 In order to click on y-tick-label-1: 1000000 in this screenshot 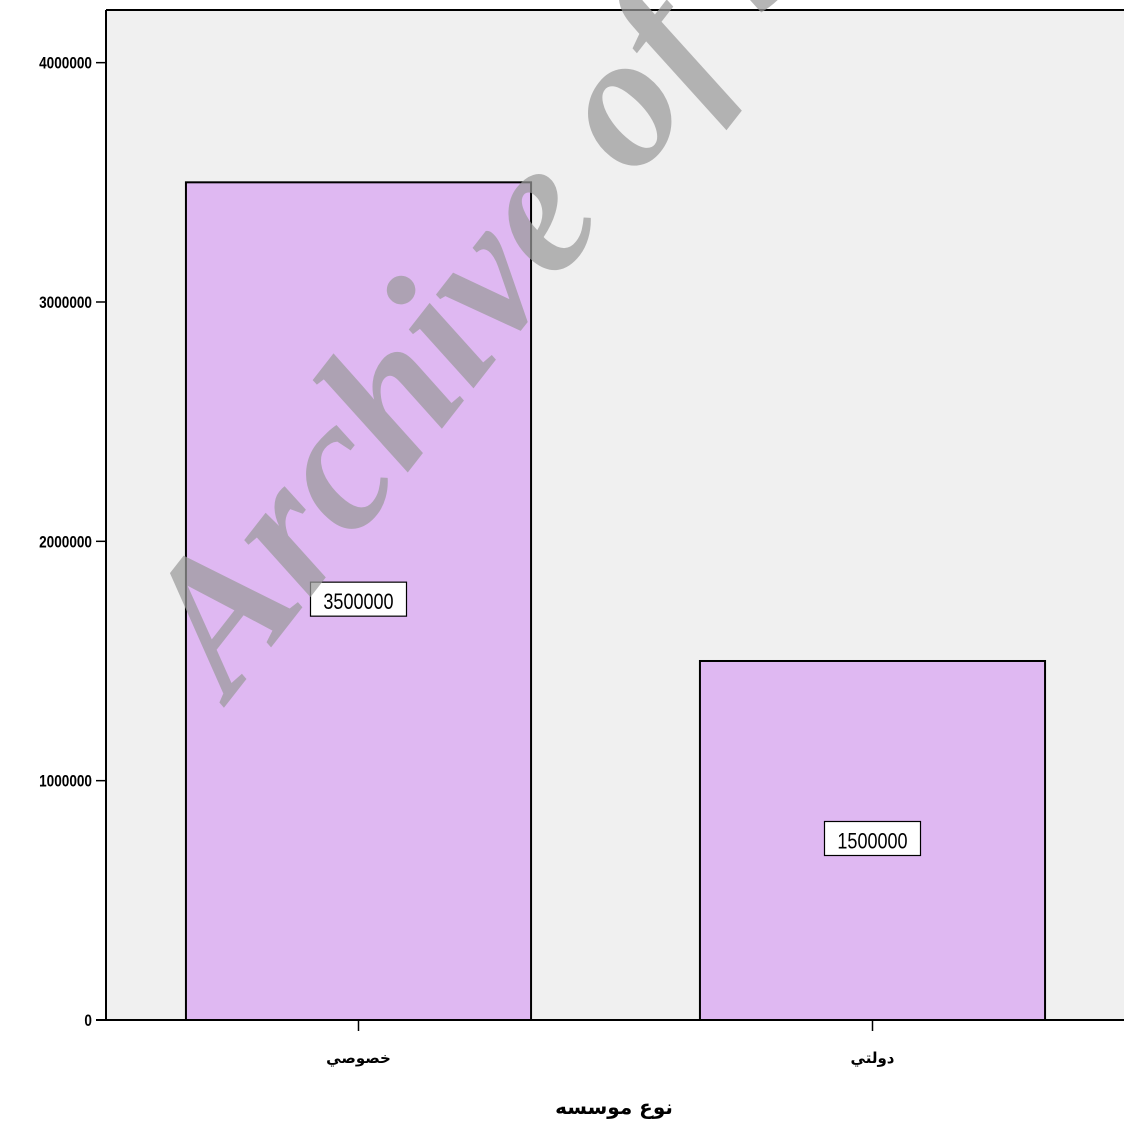, I will do `click(65, 781)`.